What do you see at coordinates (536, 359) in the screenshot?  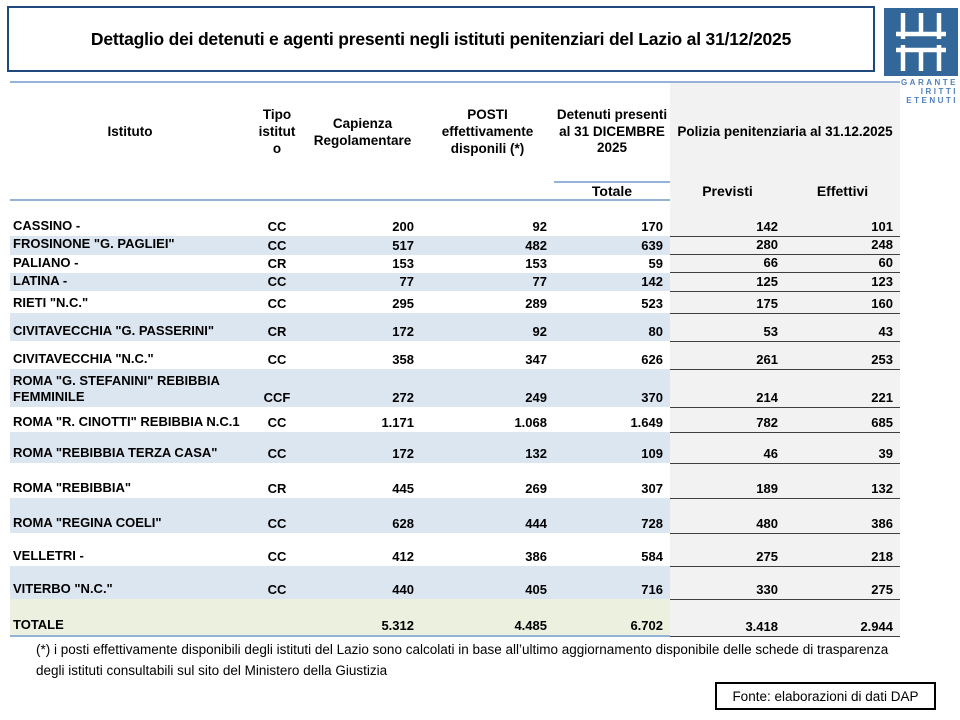 I see `cell-posti: 347` at bounding box center [536, 359].